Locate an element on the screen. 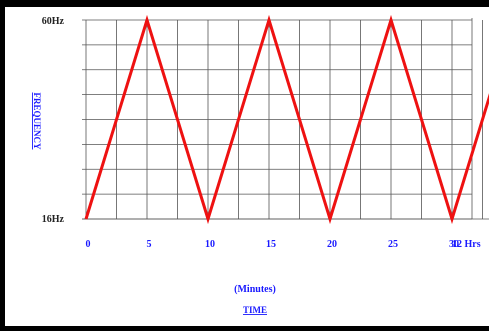 This screenshot has height=336, width=489. x-tick-label-0: 0 is located at coordinates (88, 244).